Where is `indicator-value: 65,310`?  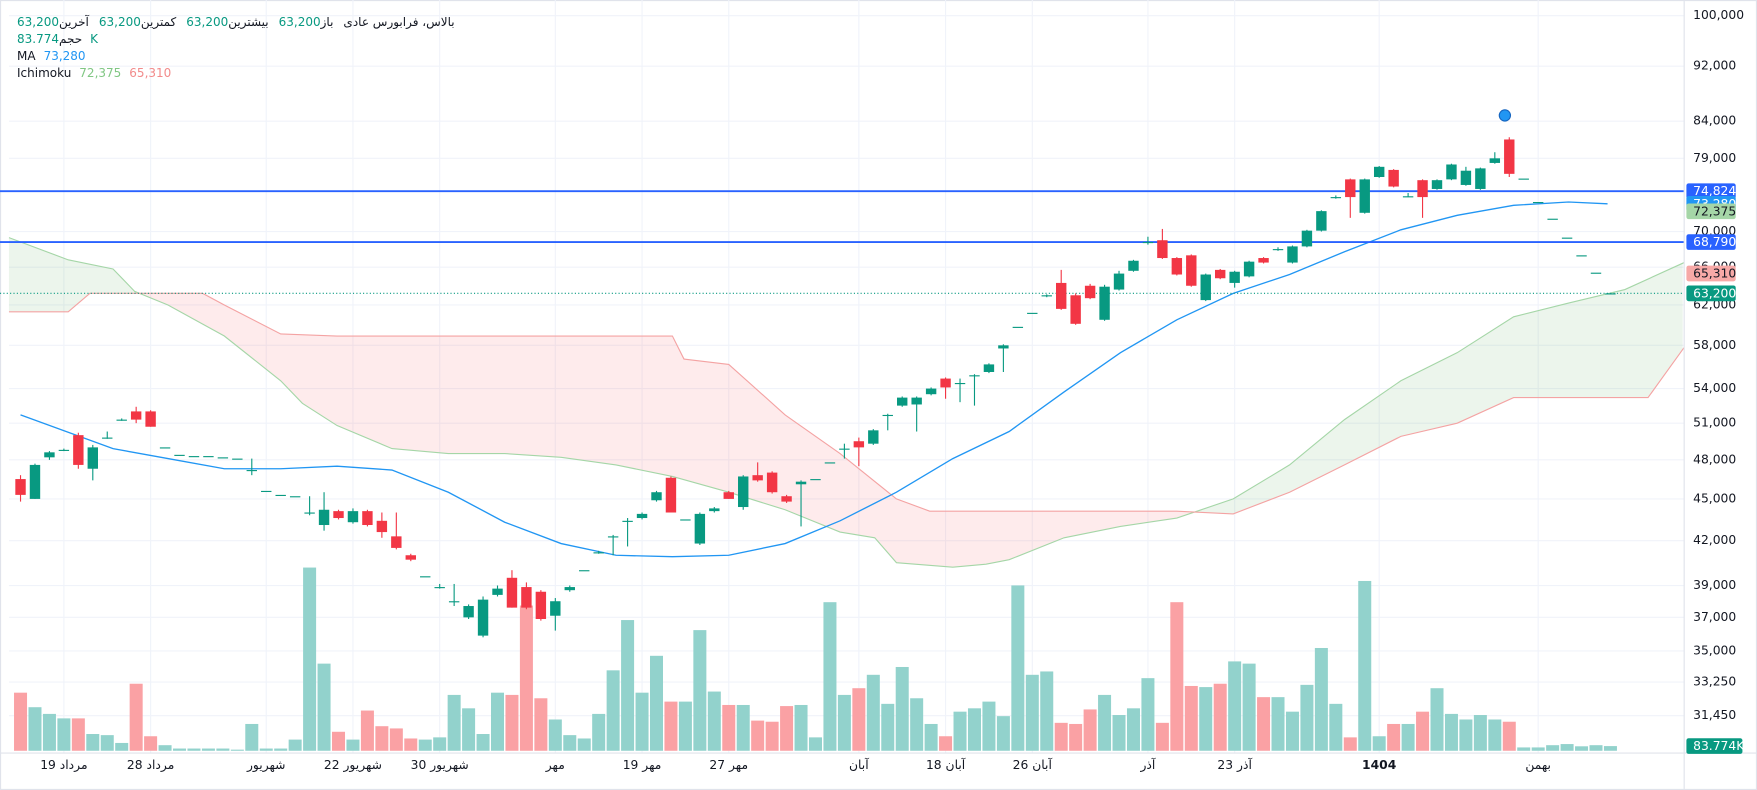 indicator-value: 65,310 is located at coordinates (150, 73).